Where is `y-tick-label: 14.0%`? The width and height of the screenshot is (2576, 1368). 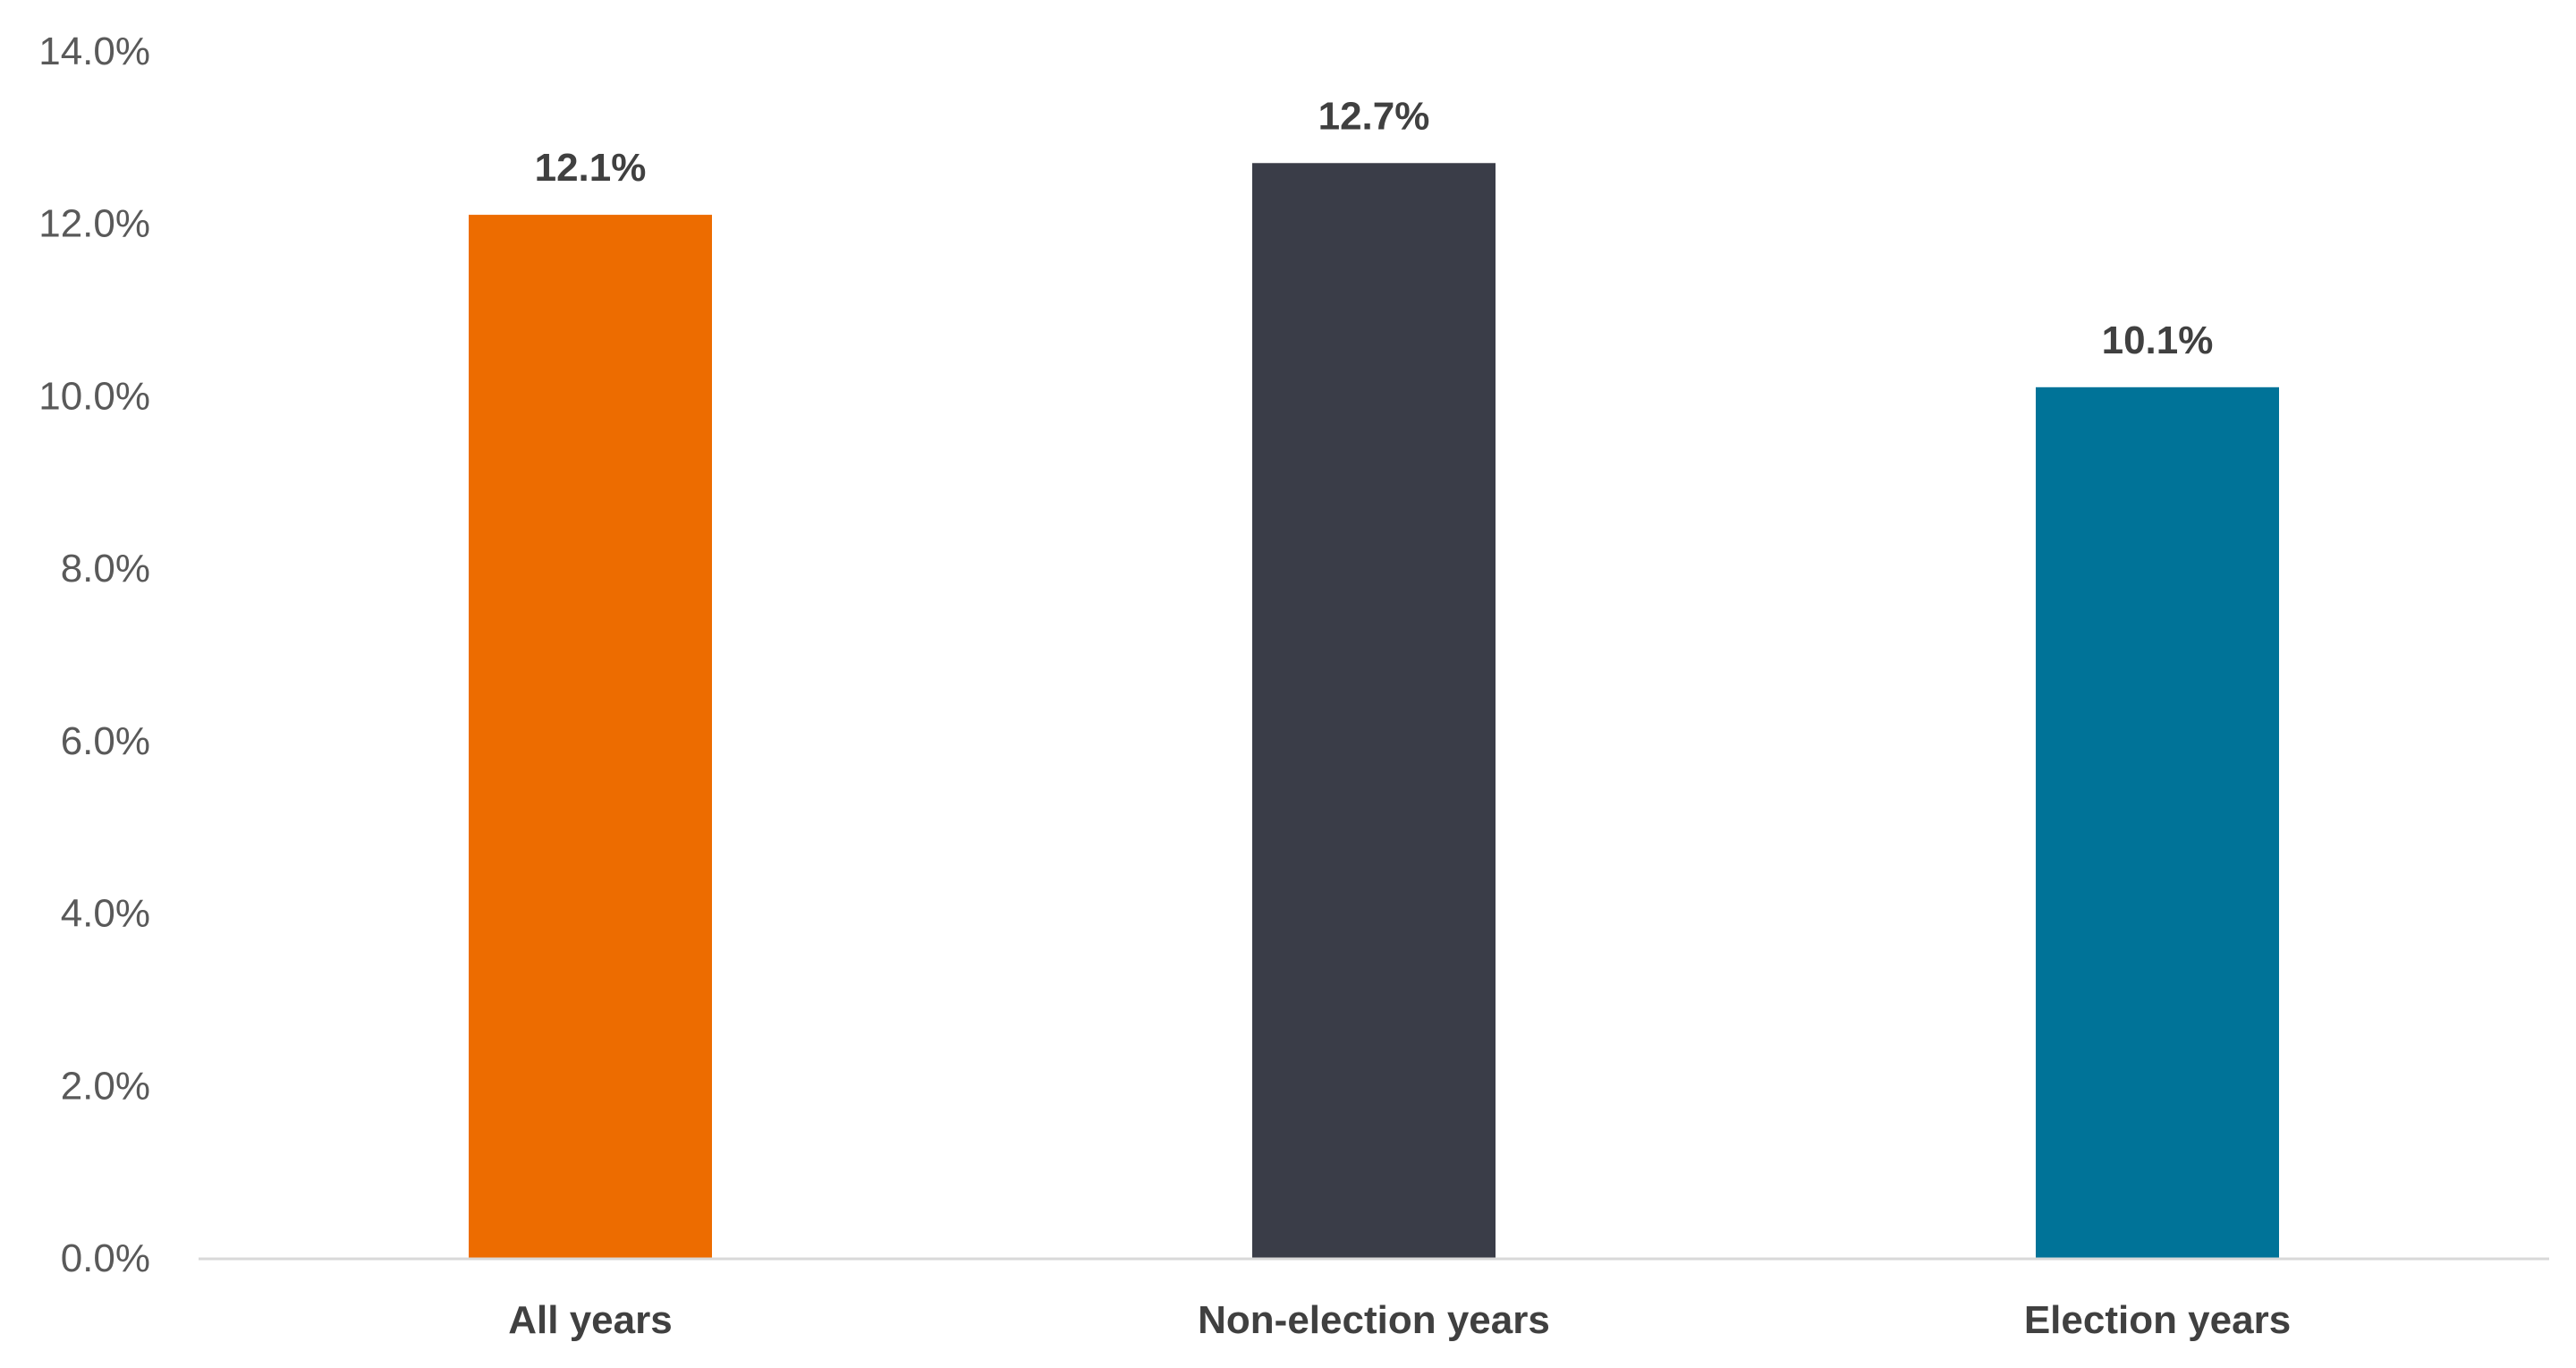 y-tick-label: 14.0% is located at coordinates (94, 51).